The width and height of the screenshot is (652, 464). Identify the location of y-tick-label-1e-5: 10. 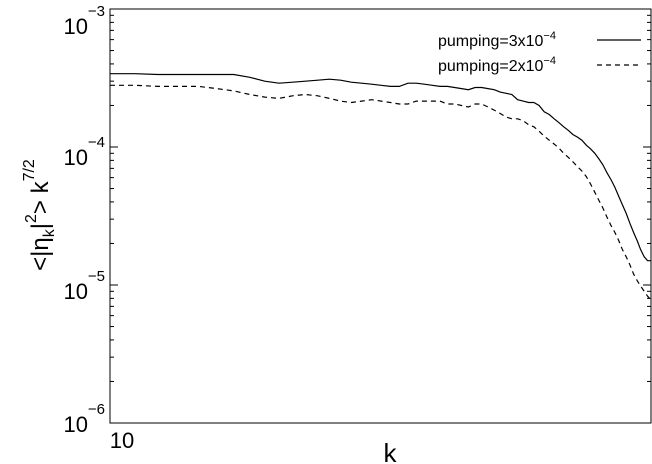
(76, 291).